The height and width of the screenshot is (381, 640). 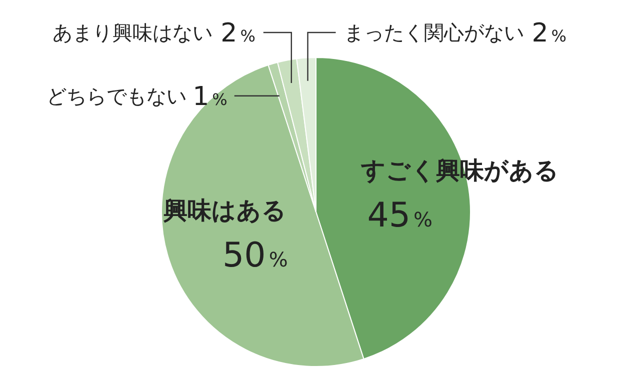 I want to click on slice-label: あまり興味はない, so click(x=132, y=32).